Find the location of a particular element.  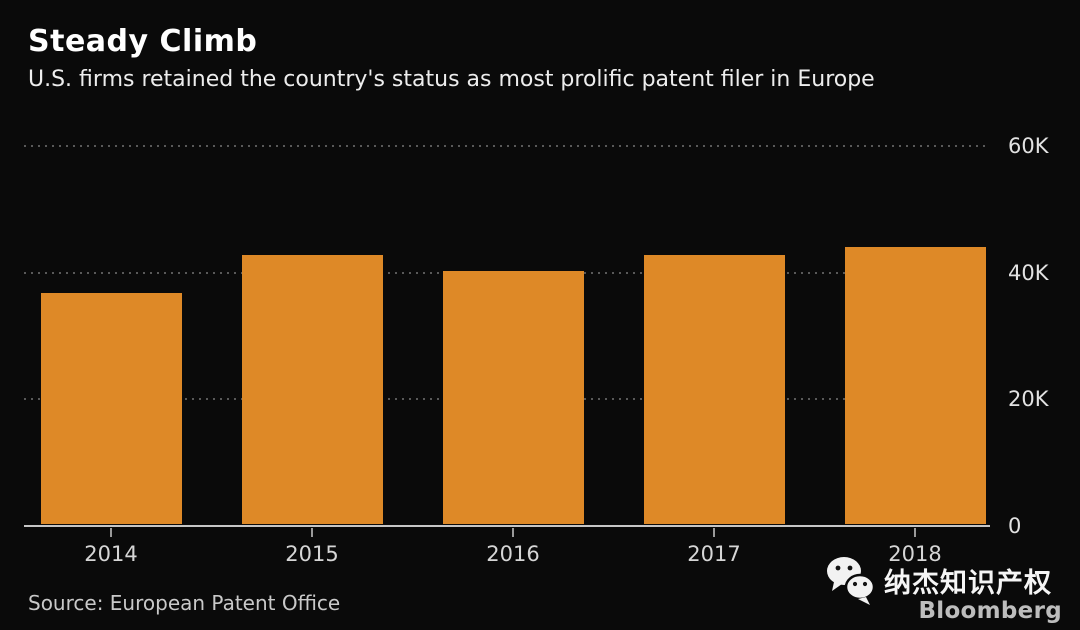

bar-2015 is located at coordinates (312, 389).